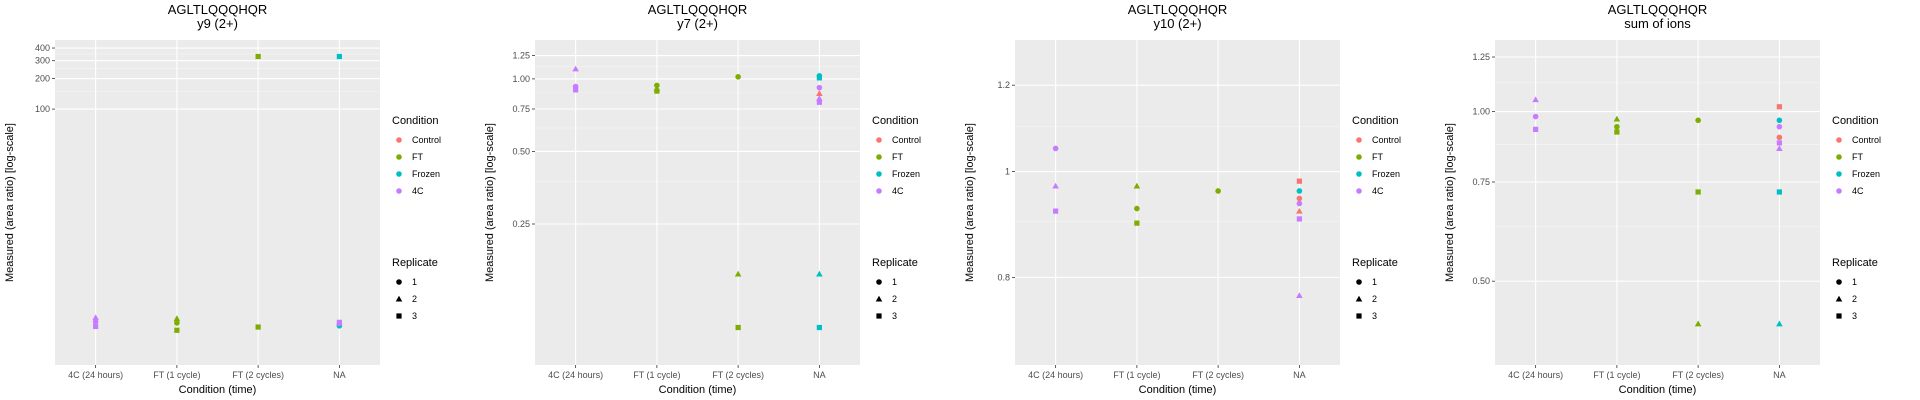 Image resolution: width=1920 pixels, height=400 pixels. What do you see at coordinates (1866, 140) in the screenshot?
I see `legend-label: Control` at bounding box center [1866, 140].